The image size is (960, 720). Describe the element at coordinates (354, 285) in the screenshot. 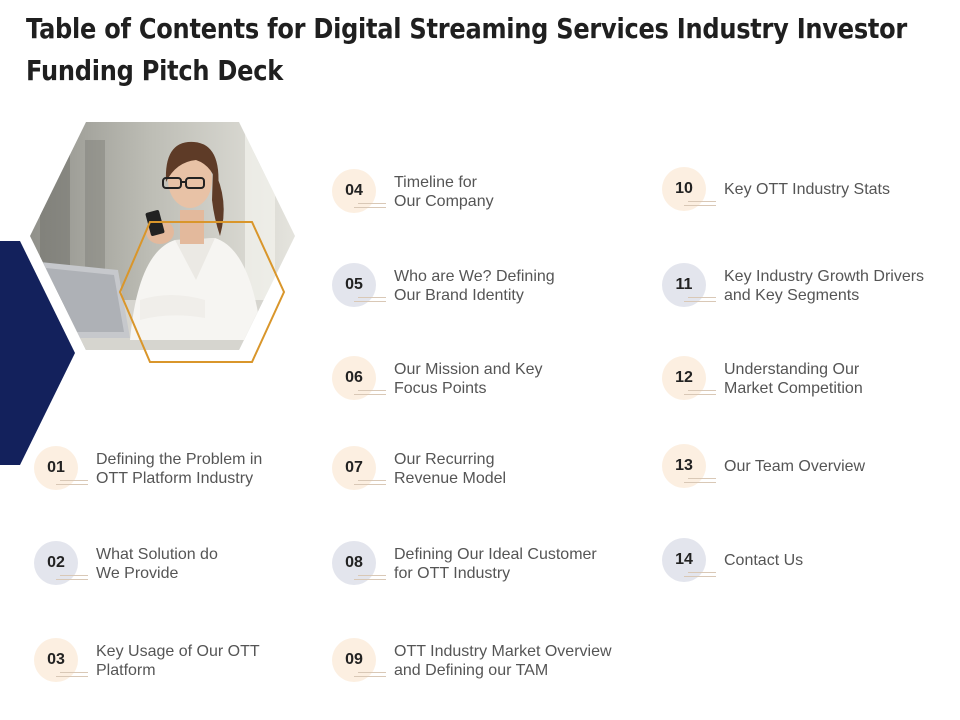

I see `toc-number-badge: 05` at that location.